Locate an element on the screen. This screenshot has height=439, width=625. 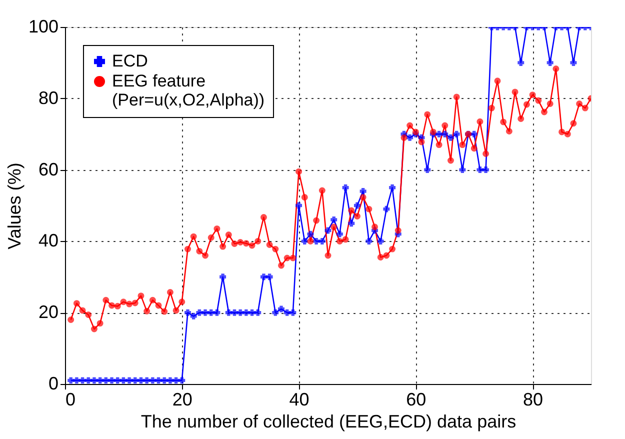
y-axis-title: Values (%) is located at coordinates (14, 206).